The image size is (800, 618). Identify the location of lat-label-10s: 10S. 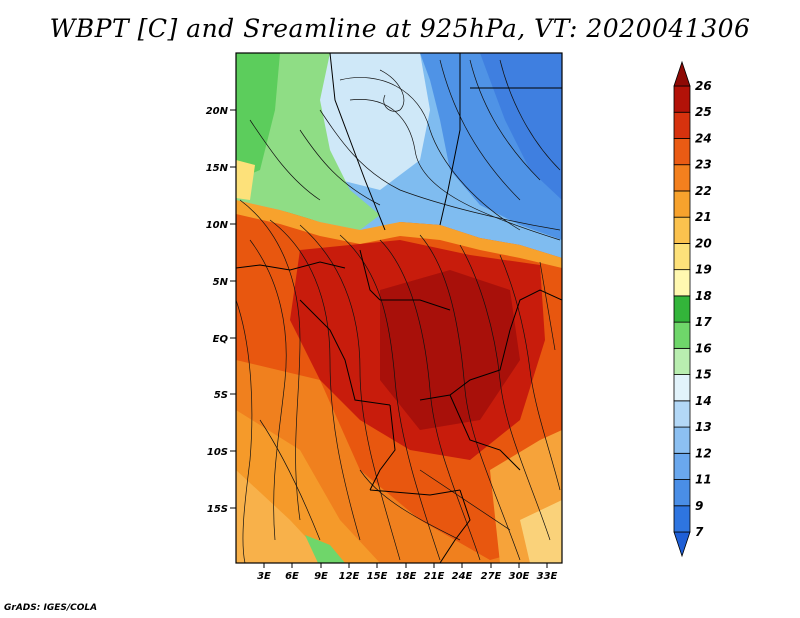
(217, 452).